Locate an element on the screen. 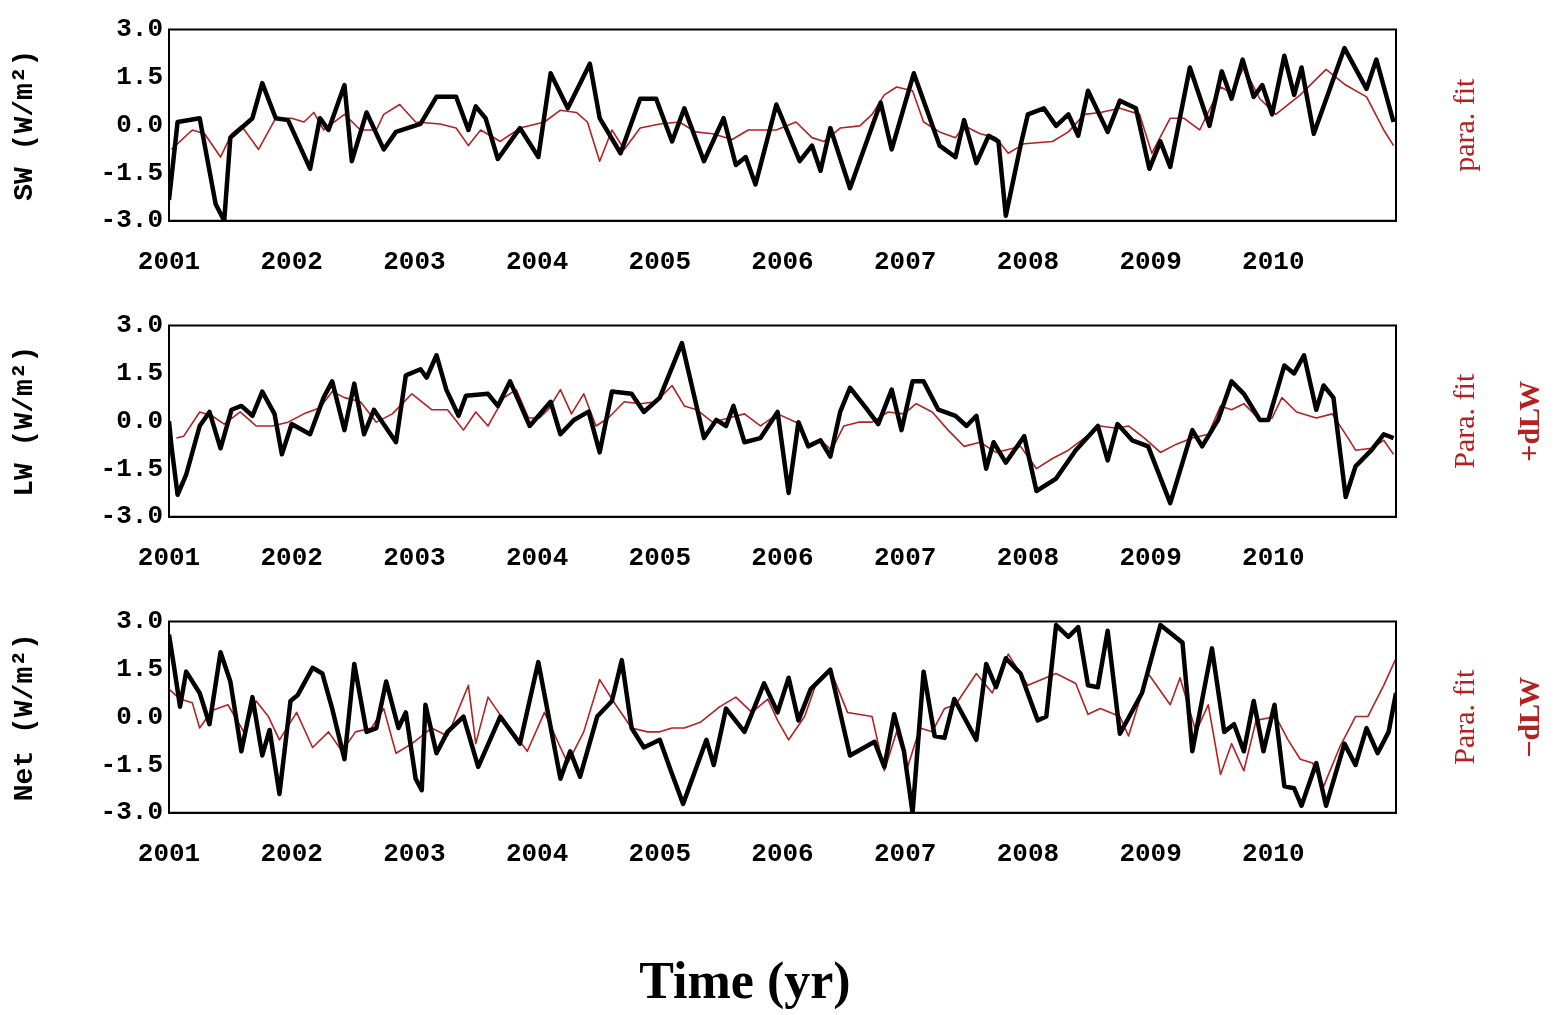 The width and height of the screenshot is (1555, 1015). y-axis-title: Net (W/m²) is located at coordinates (24, 717).